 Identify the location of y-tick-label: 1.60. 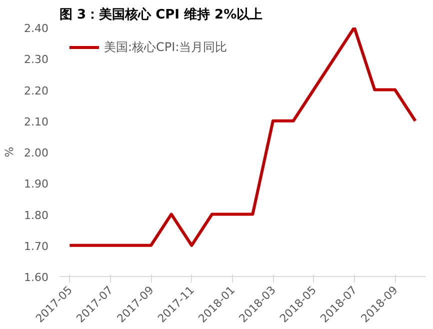
(36, 277).